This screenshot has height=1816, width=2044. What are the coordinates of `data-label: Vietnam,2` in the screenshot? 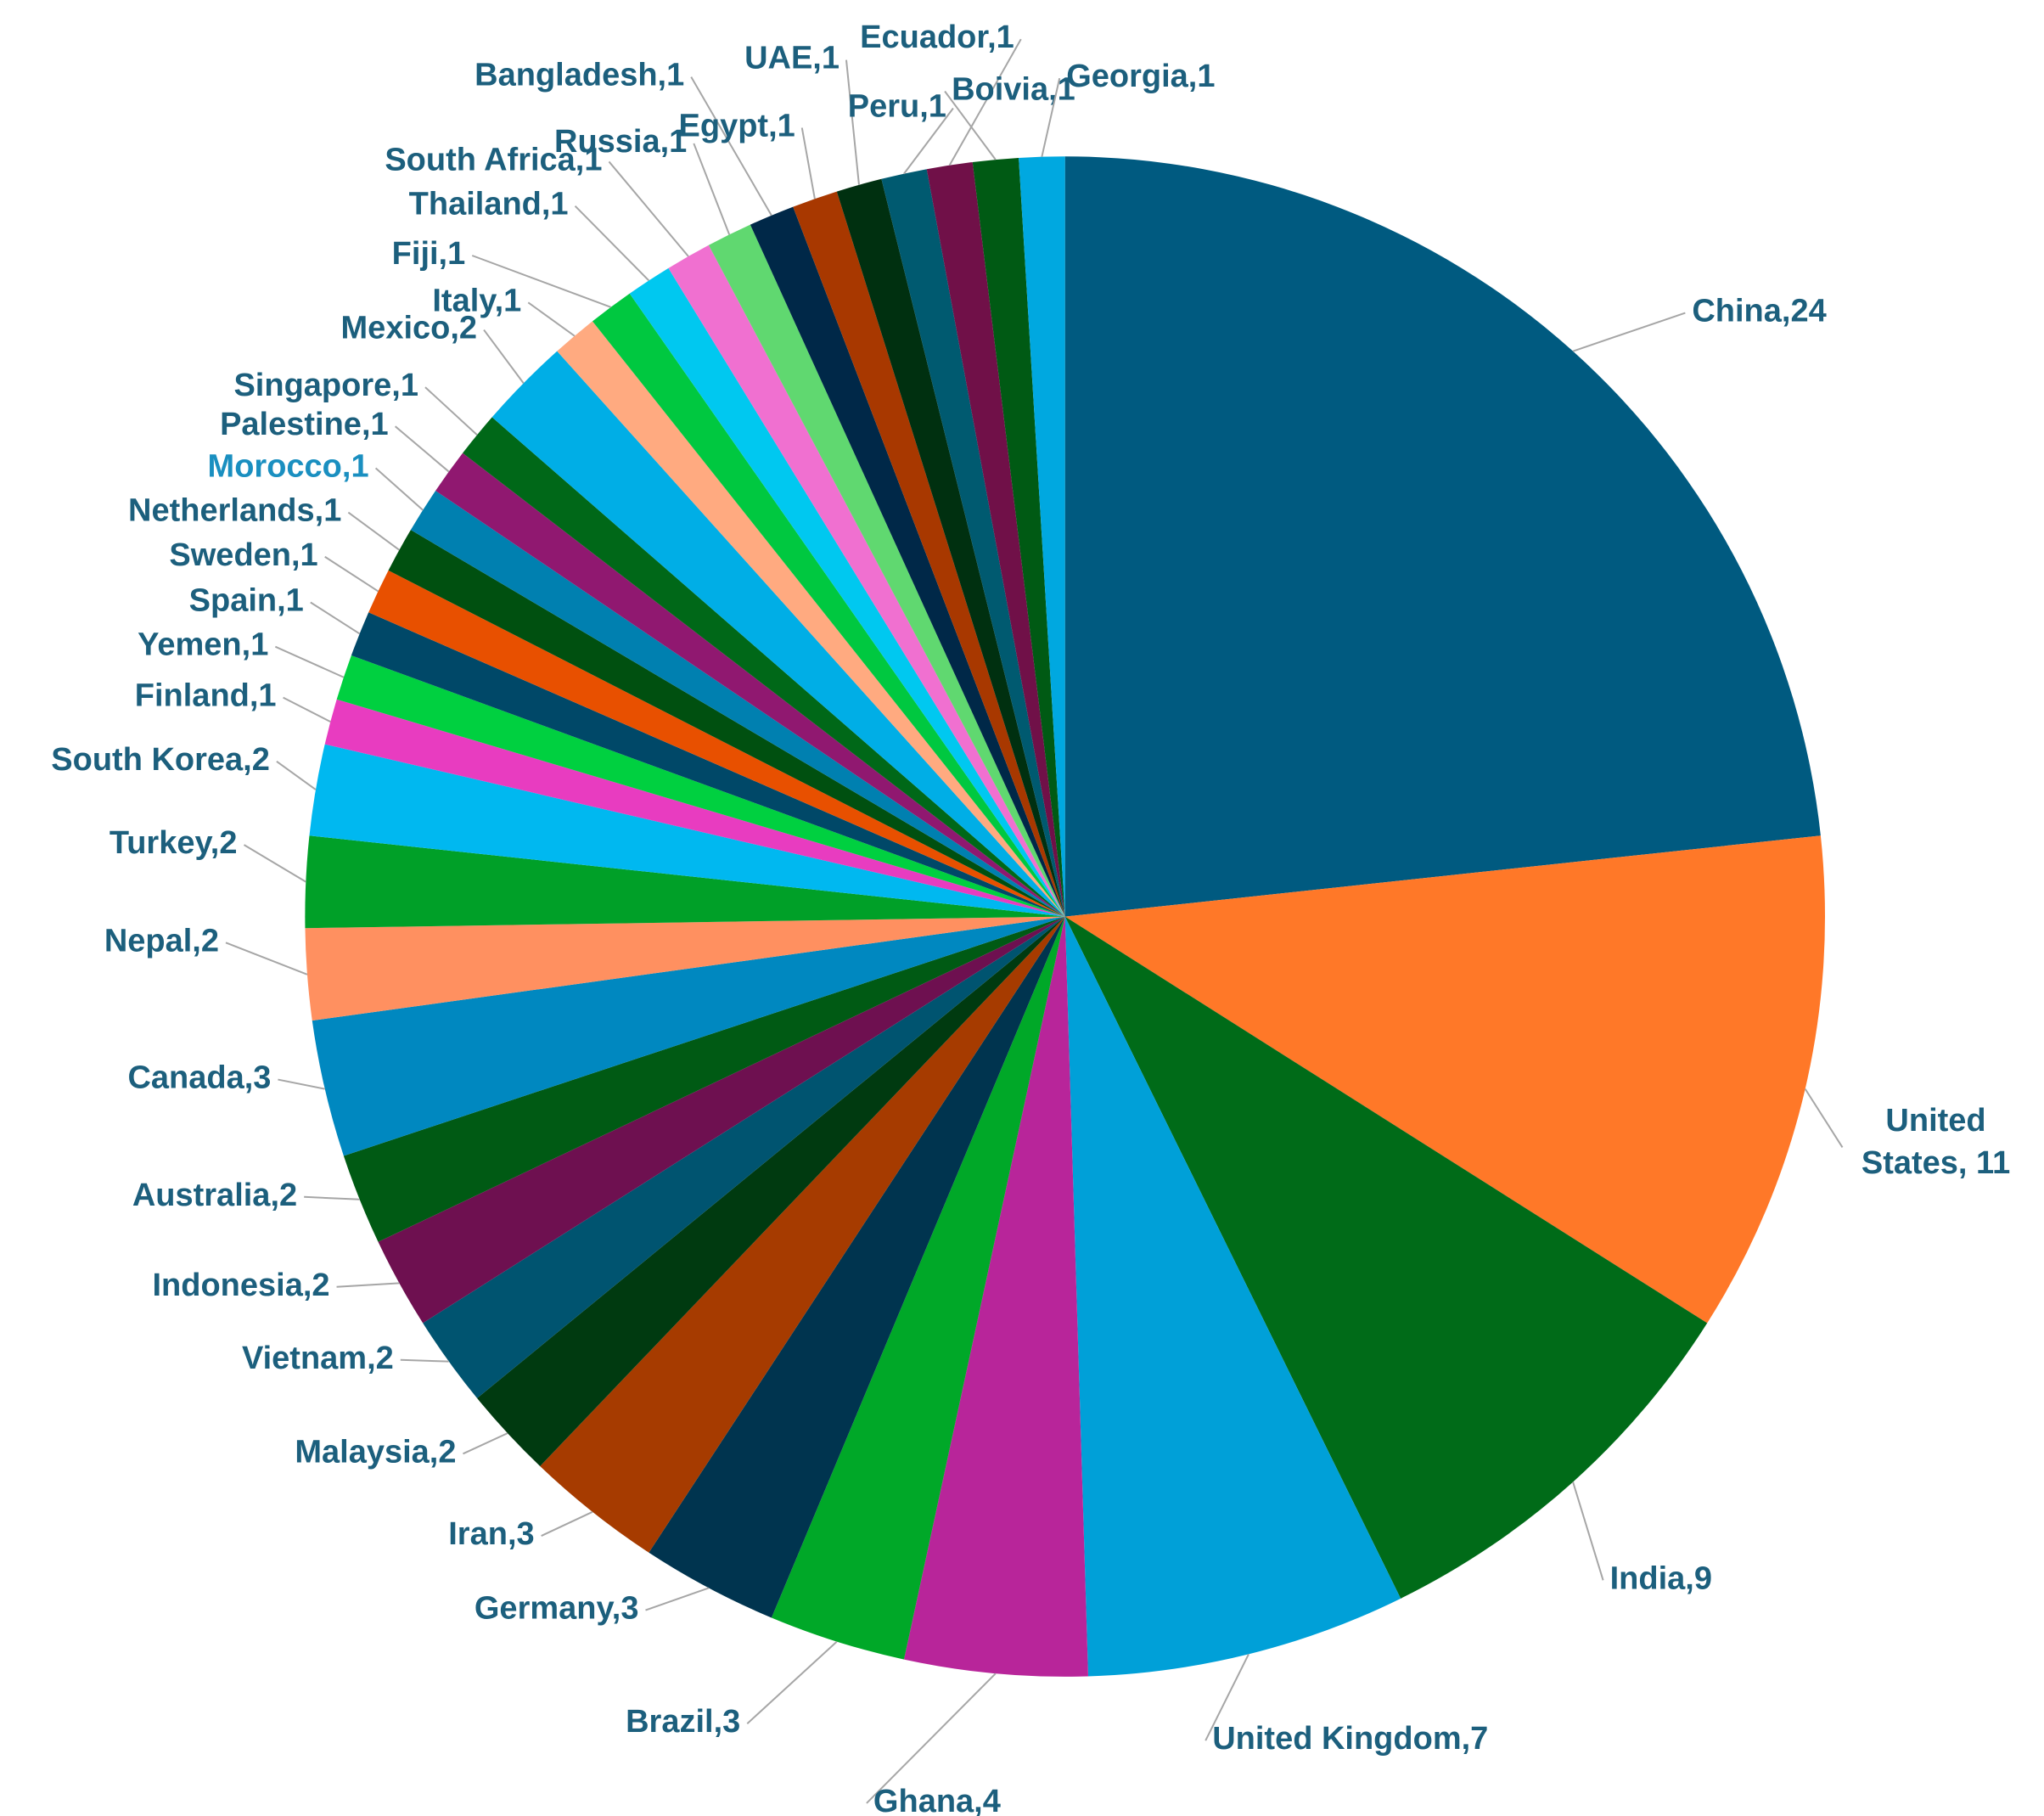 It's located at (318, 1358).